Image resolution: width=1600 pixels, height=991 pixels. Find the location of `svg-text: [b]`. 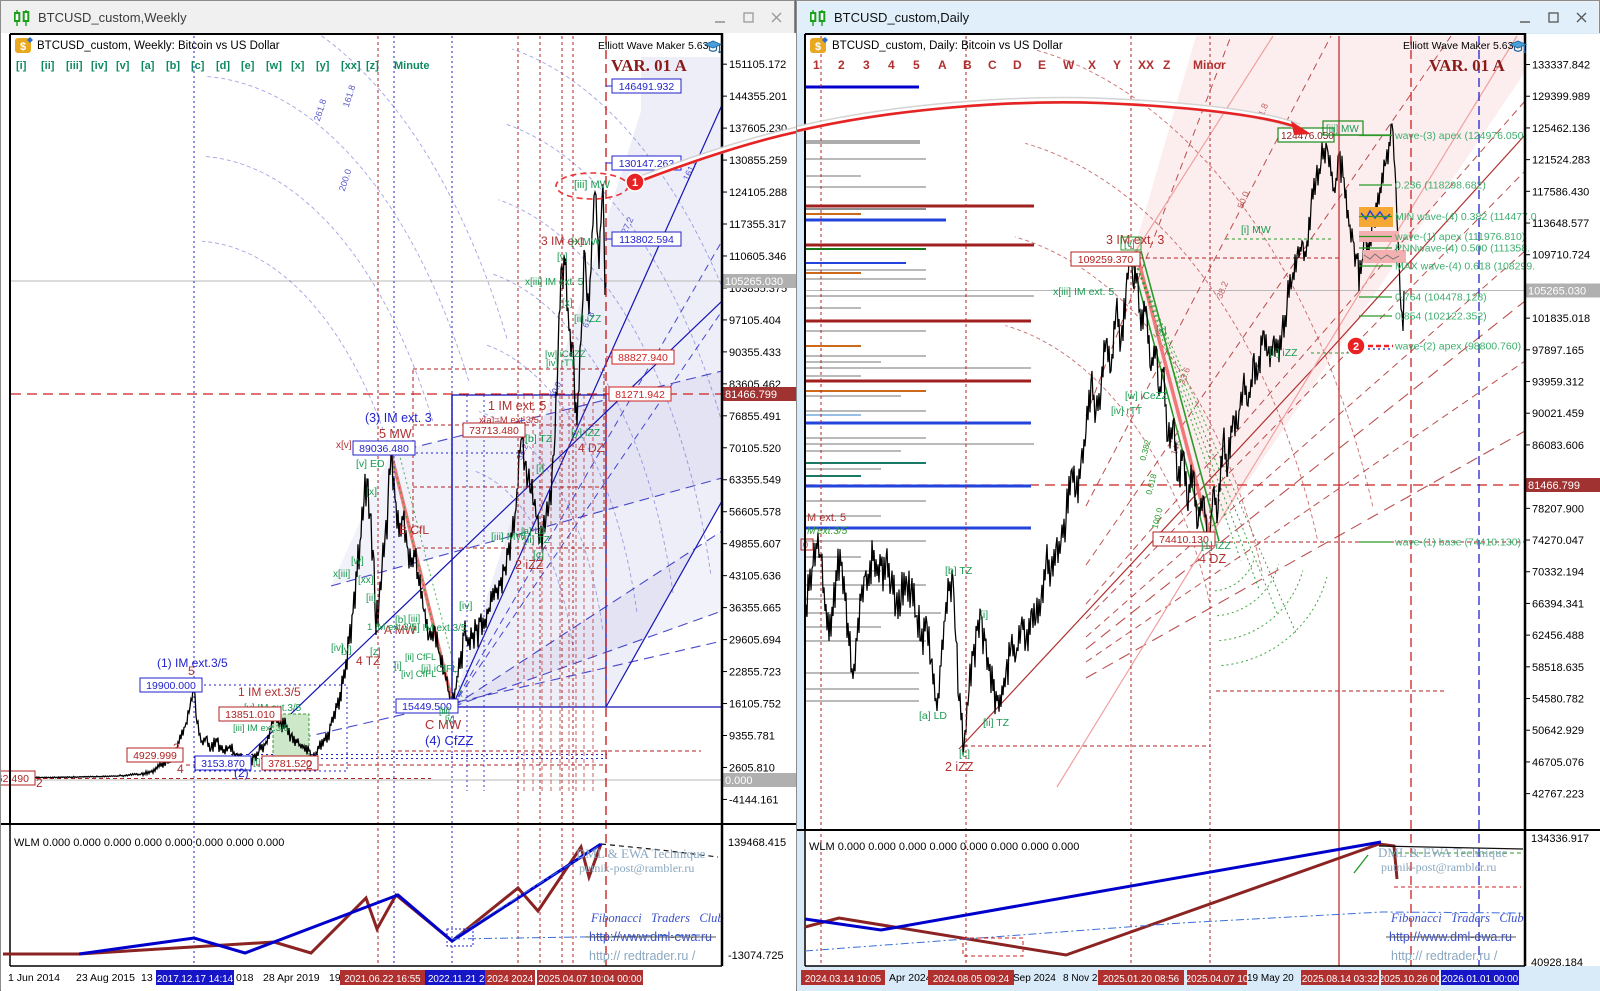

svg-text: [b] is located at coordinates (400, 620).